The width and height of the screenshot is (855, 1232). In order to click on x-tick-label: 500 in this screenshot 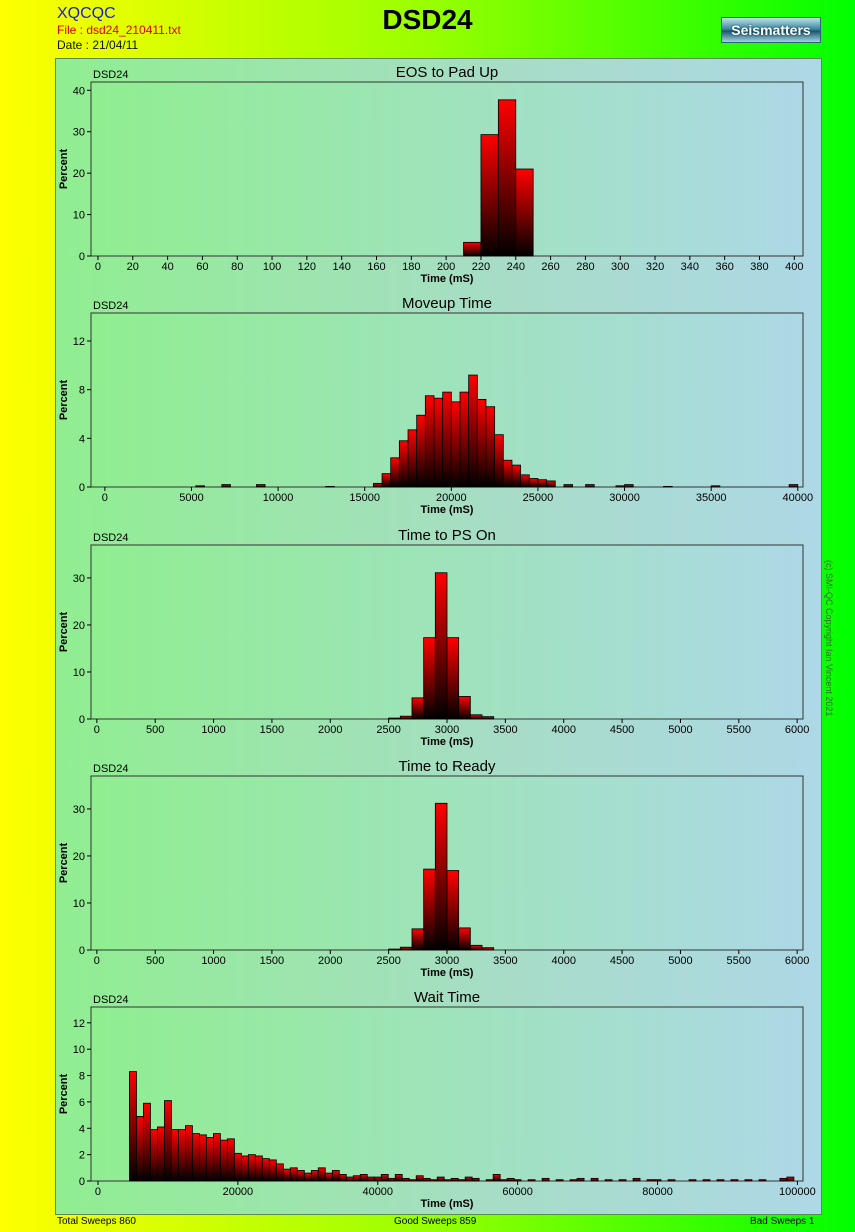, I will do `click(155, 961)`.